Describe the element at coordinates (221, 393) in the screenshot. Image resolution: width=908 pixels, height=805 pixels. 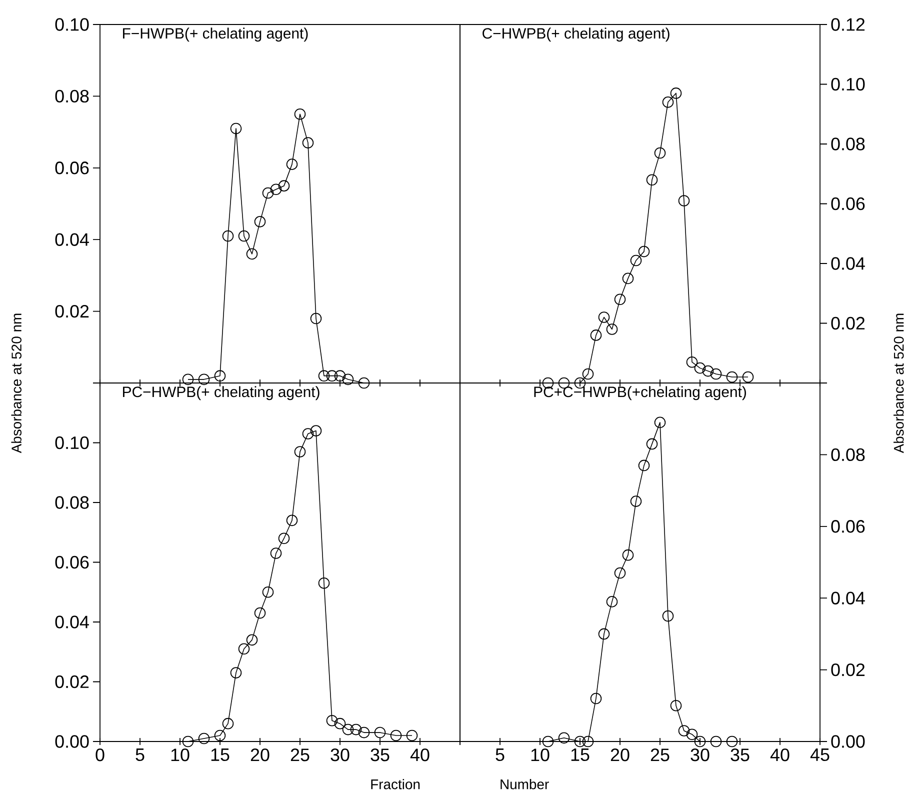
I see `chart-title: PC−HWPB(+ chelating agent)` at that location.